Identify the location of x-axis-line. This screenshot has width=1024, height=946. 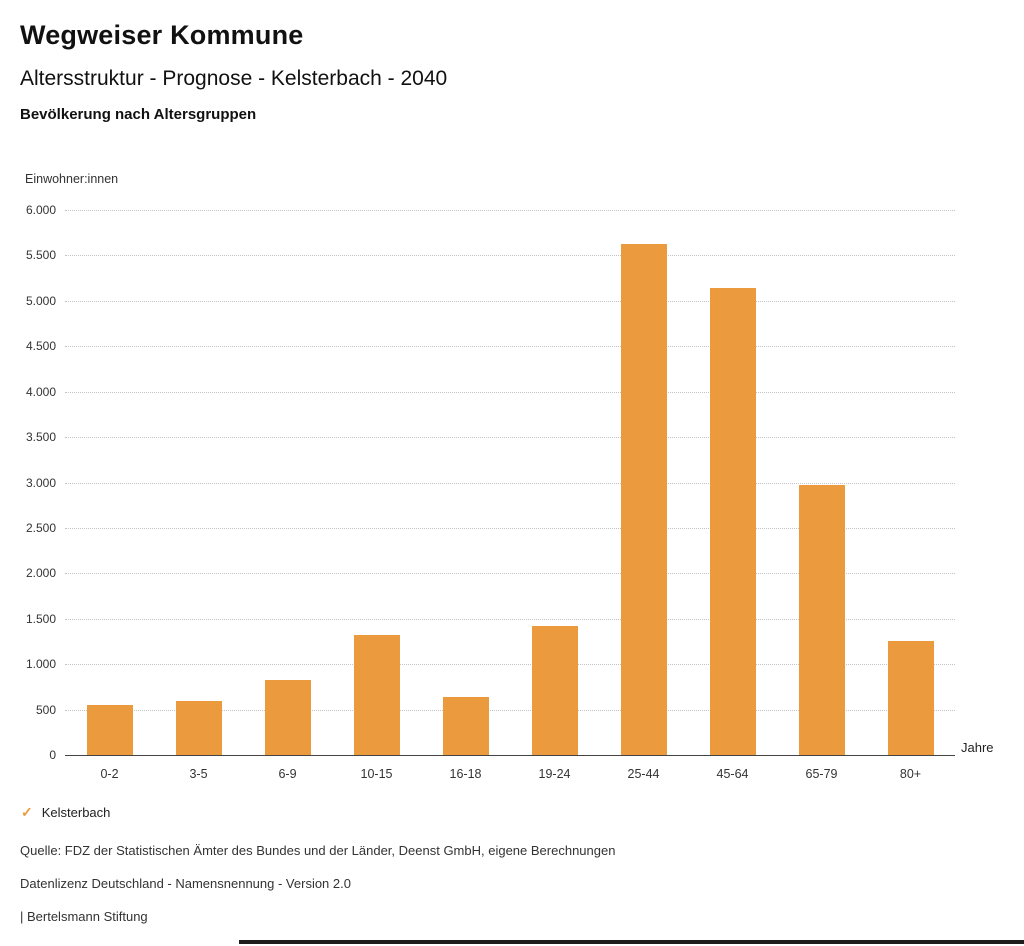
(510, 755).